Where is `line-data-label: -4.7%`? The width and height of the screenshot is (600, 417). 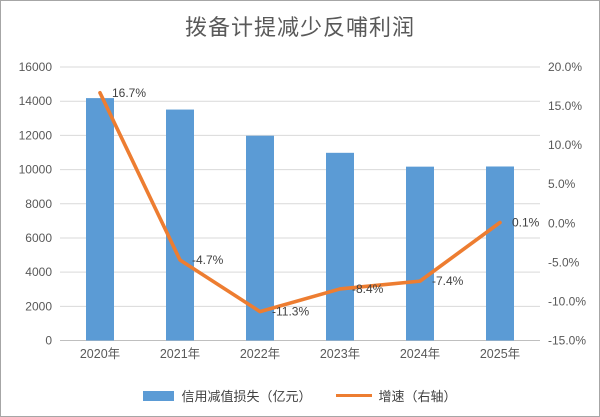 line-data-label: -4.7% is located at coordinates (208, 260).